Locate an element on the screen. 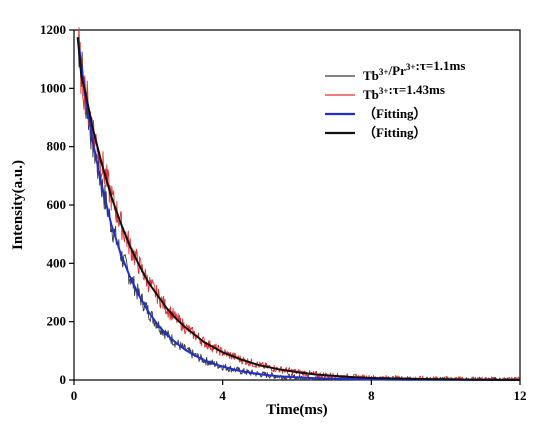  x-tick-label: 8 is located at coordinates (371, 395).